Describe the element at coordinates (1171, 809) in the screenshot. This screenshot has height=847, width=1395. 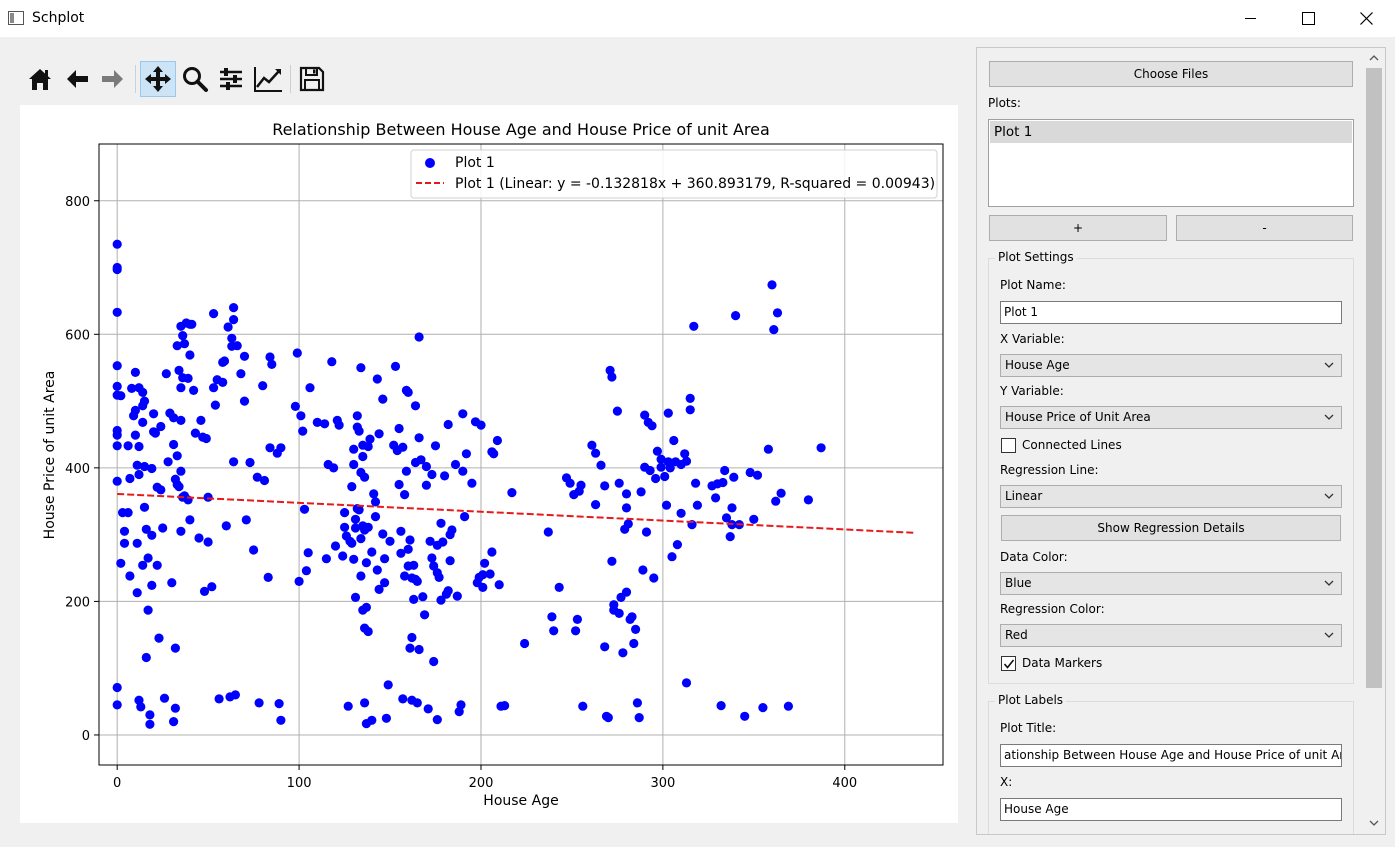
I see `x-label-input: House Age` at that location.